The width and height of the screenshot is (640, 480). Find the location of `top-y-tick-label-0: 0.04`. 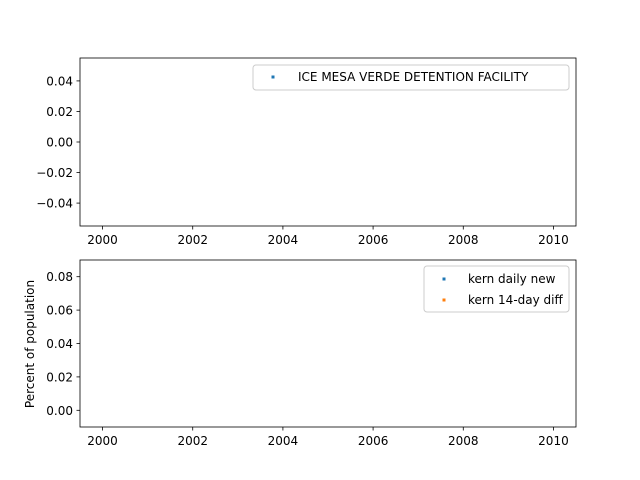

top-y-tick-label-0: 0.04 is located at coordinates (59, 81).